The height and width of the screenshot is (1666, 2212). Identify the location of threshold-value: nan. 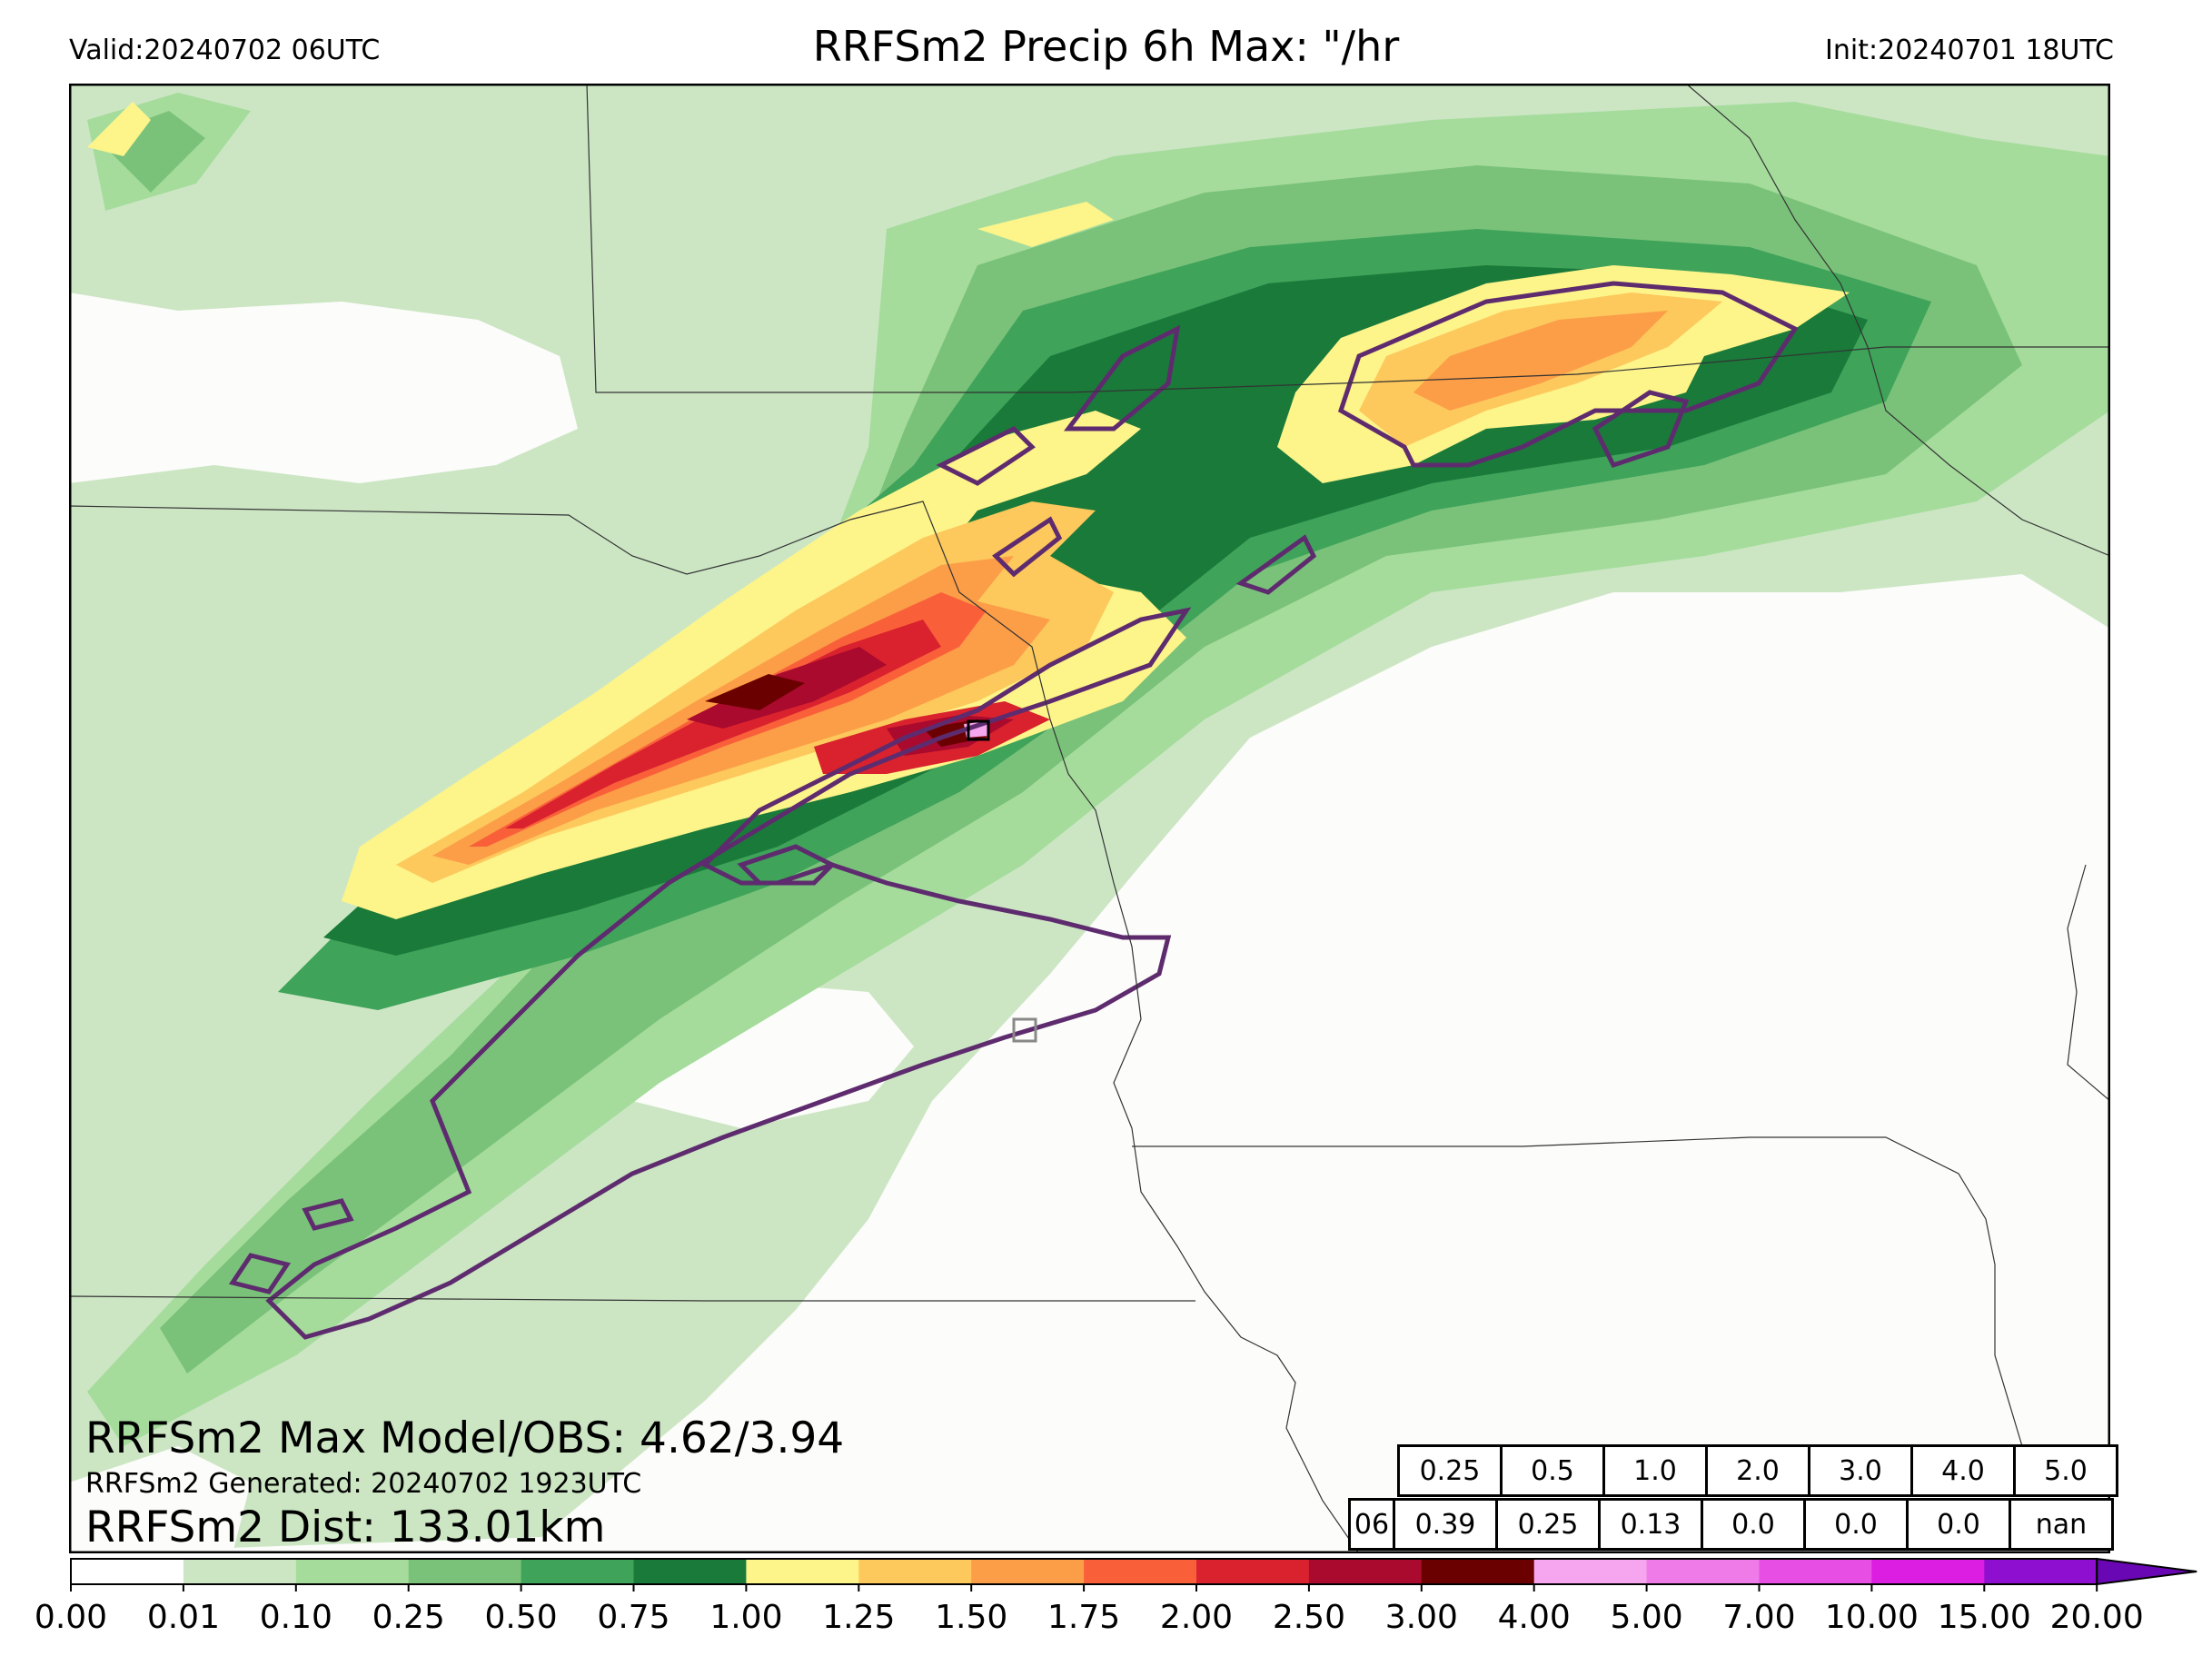
(2061, 1524).